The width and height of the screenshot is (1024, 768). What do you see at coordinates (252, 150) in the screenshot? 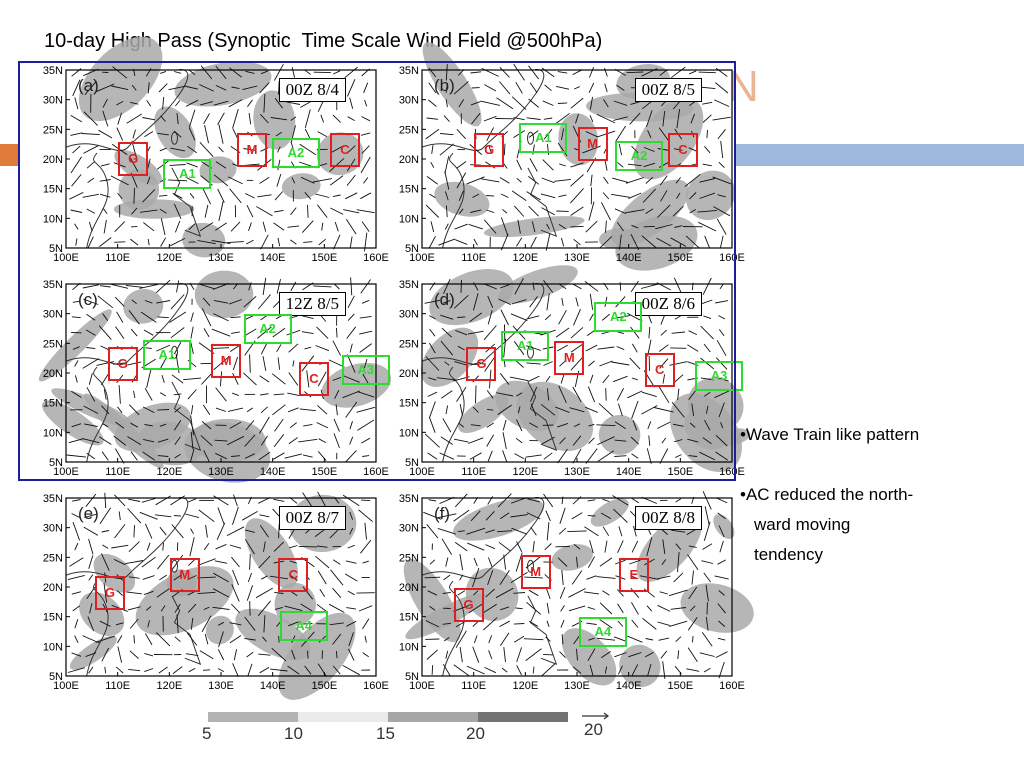
I see `system-label-m: M` at bounding box center [252, 150].